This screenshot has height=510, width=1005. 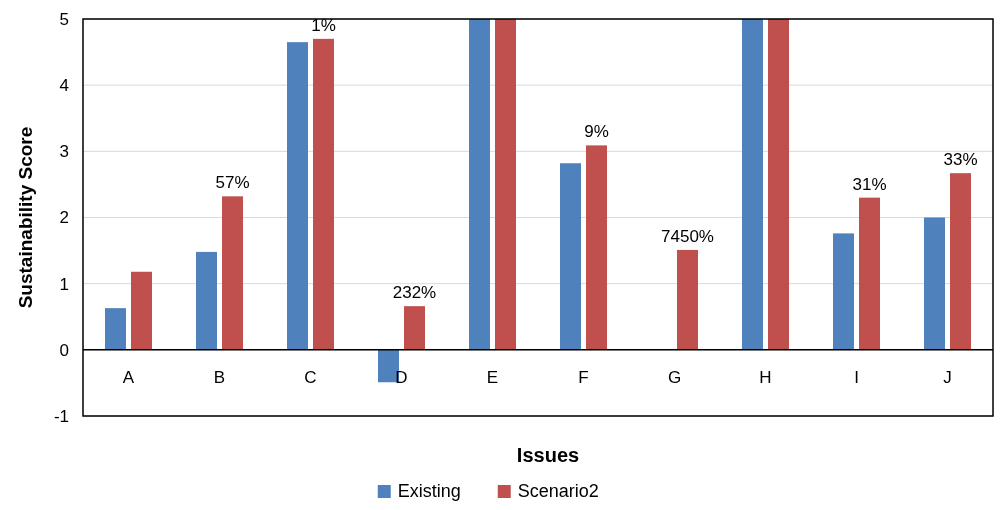 I want to click on x-tick-label: E, so click(x=492, y=377).